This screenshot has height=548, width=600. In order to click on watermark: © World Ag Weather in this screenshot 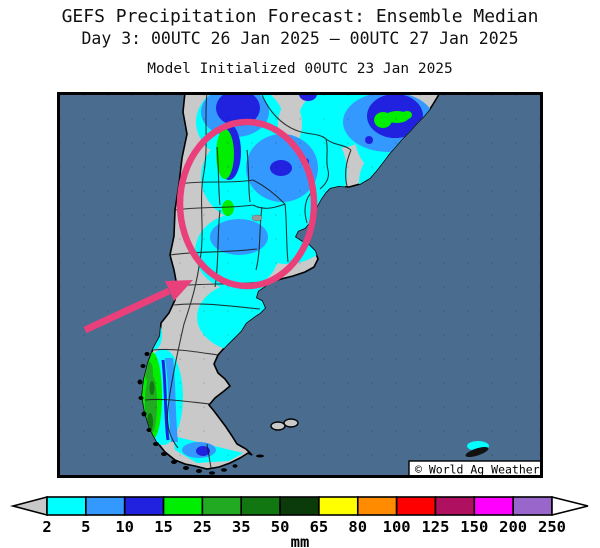, I will do `click(475, 469)`.